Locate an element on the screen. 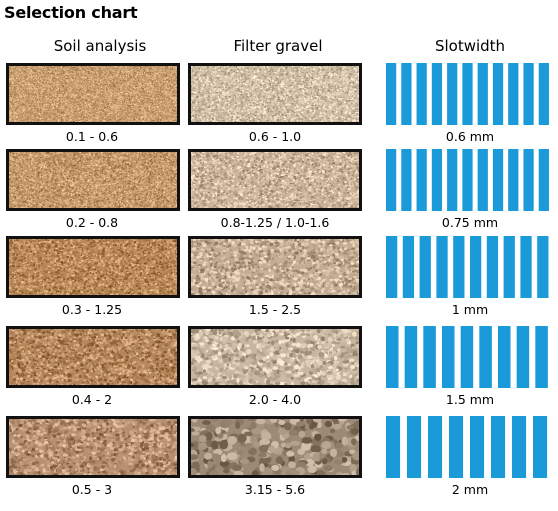 The image size is (558, 511). slot-width-label: 0.75 mm is located at coordinates (469, 222).